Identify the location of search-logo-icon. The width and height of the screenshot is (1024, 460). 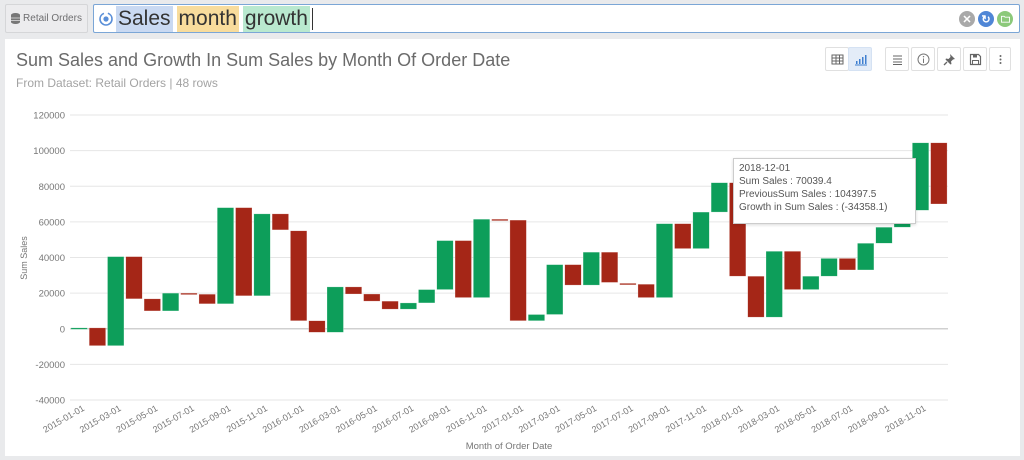
(106, 18).